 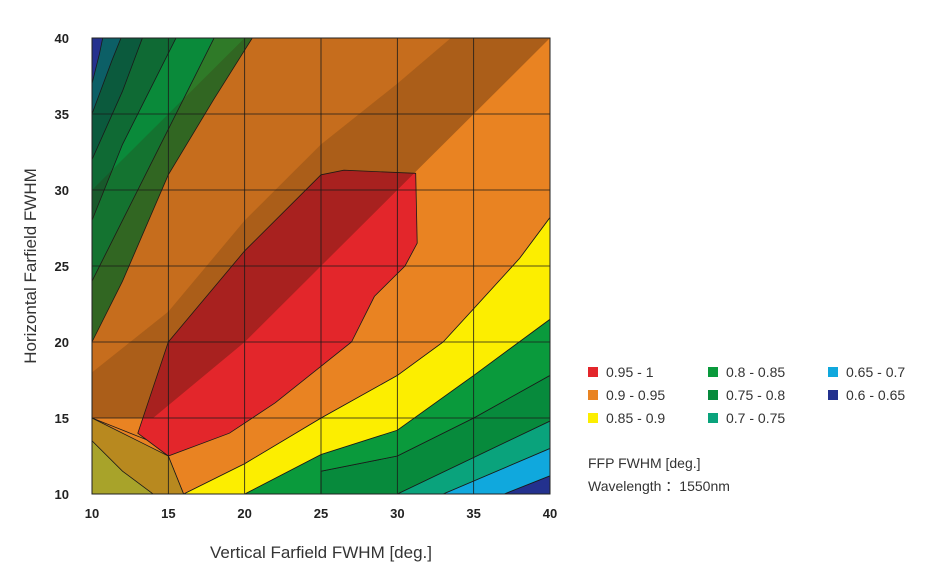 What do you see at coordinates (168, 513) in the screenshot?
I see `x-tick-label: 15` at bounding box center [168, 513].